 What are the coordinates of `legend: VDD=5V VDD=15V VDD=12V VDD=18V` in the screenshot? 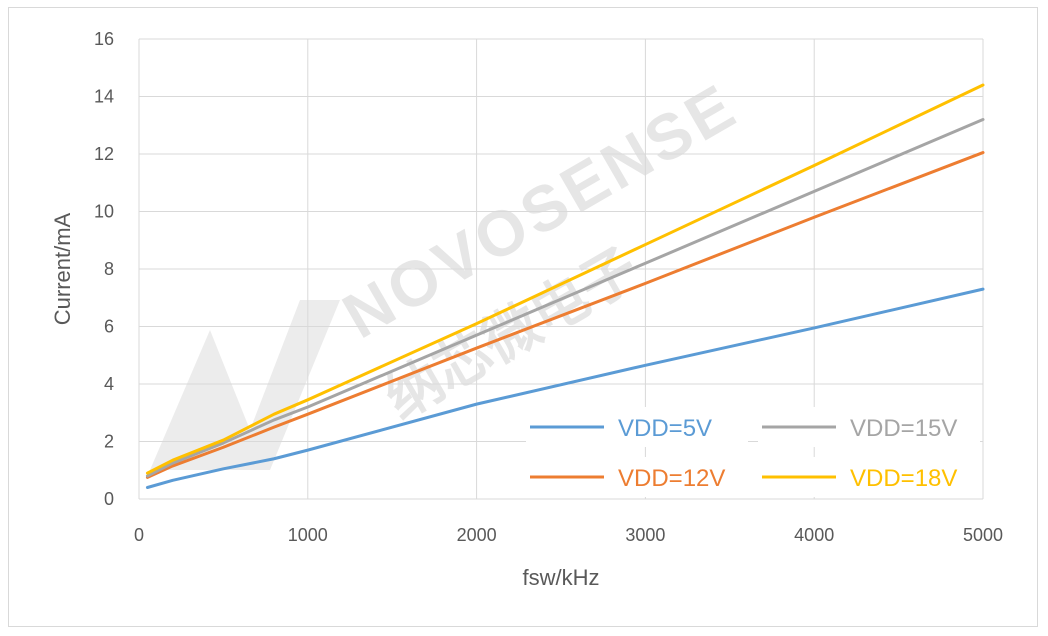 It's located at (753, 452).